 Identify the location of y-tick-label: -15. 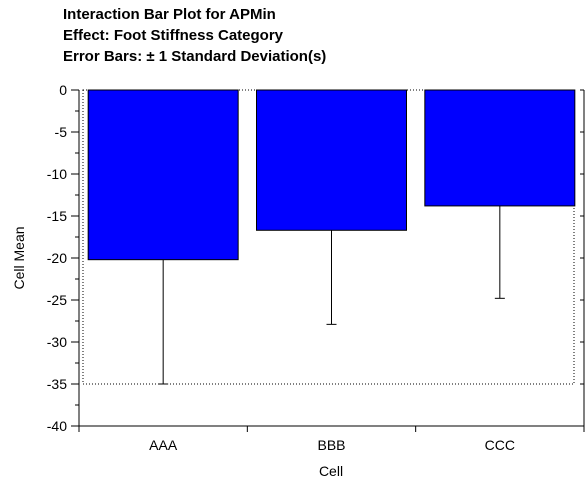
(57, 216).